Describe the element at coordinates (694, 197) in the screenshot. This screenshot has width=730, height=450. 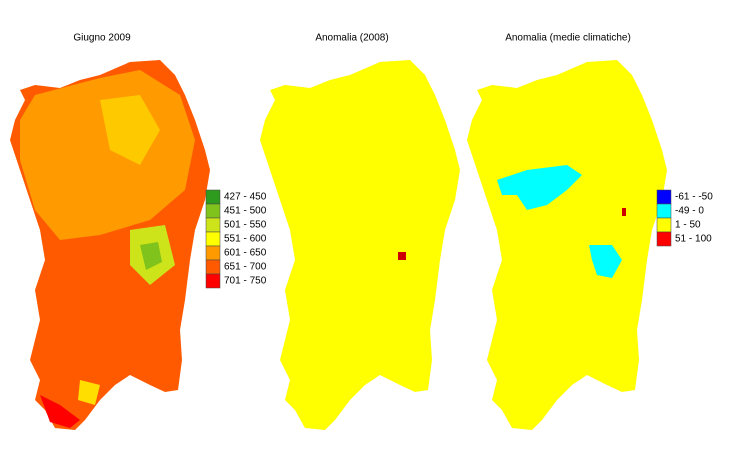
I see `legend-label: -61 - -50` at that location.